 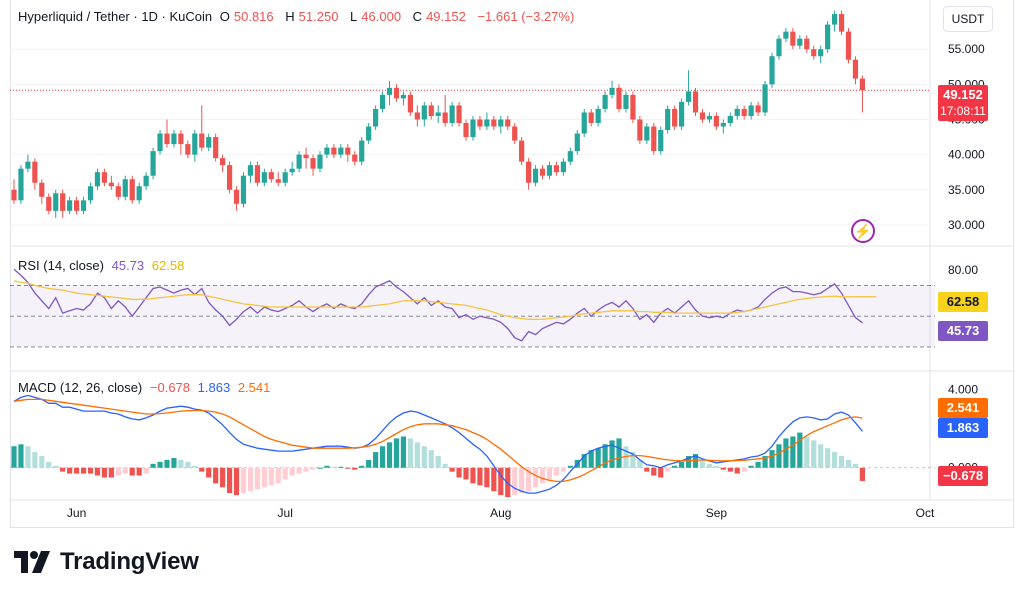 What do you see at coordinates (146, 387) in the screenshot?
I see `macd-legend: MACD (12, 26, close) −0.678 1.863 2.541` at bounding box center [146, 387].